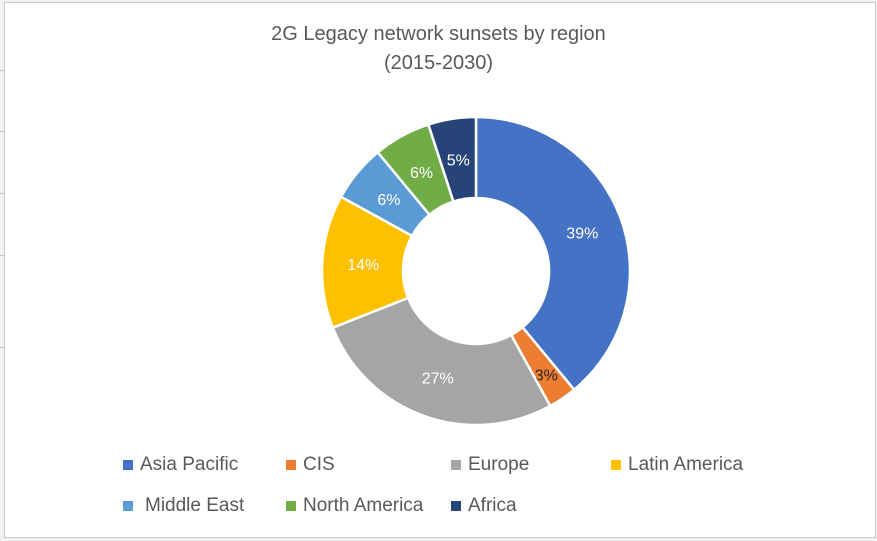 This screenshot has width=877, height=541. What do you see at coordinates (363, 265) in the screenshot?
I see `data-label: 14%` at bounding box center [363, 265].